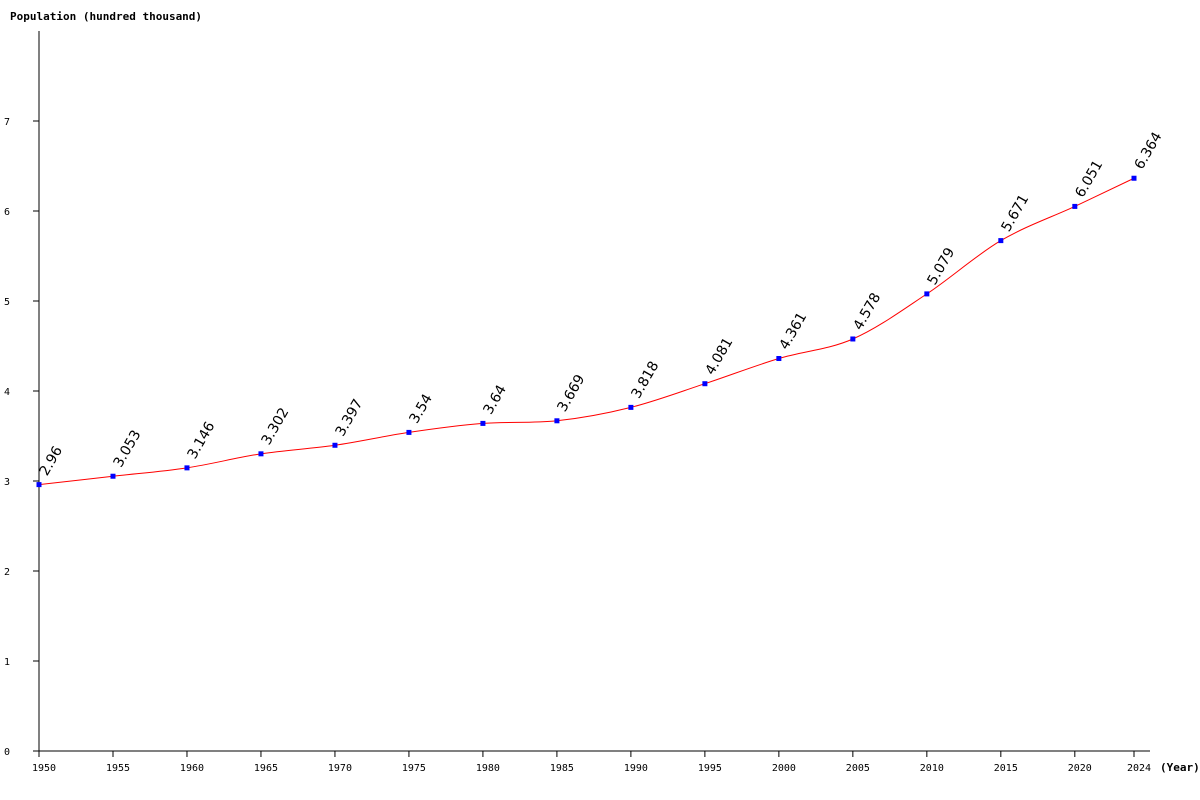 The image size is (1200, 800). What do you see at coordinates (192, 768) in the screenshot?
I see `x-tick-label: 1960` at bounding box center [192, 768].